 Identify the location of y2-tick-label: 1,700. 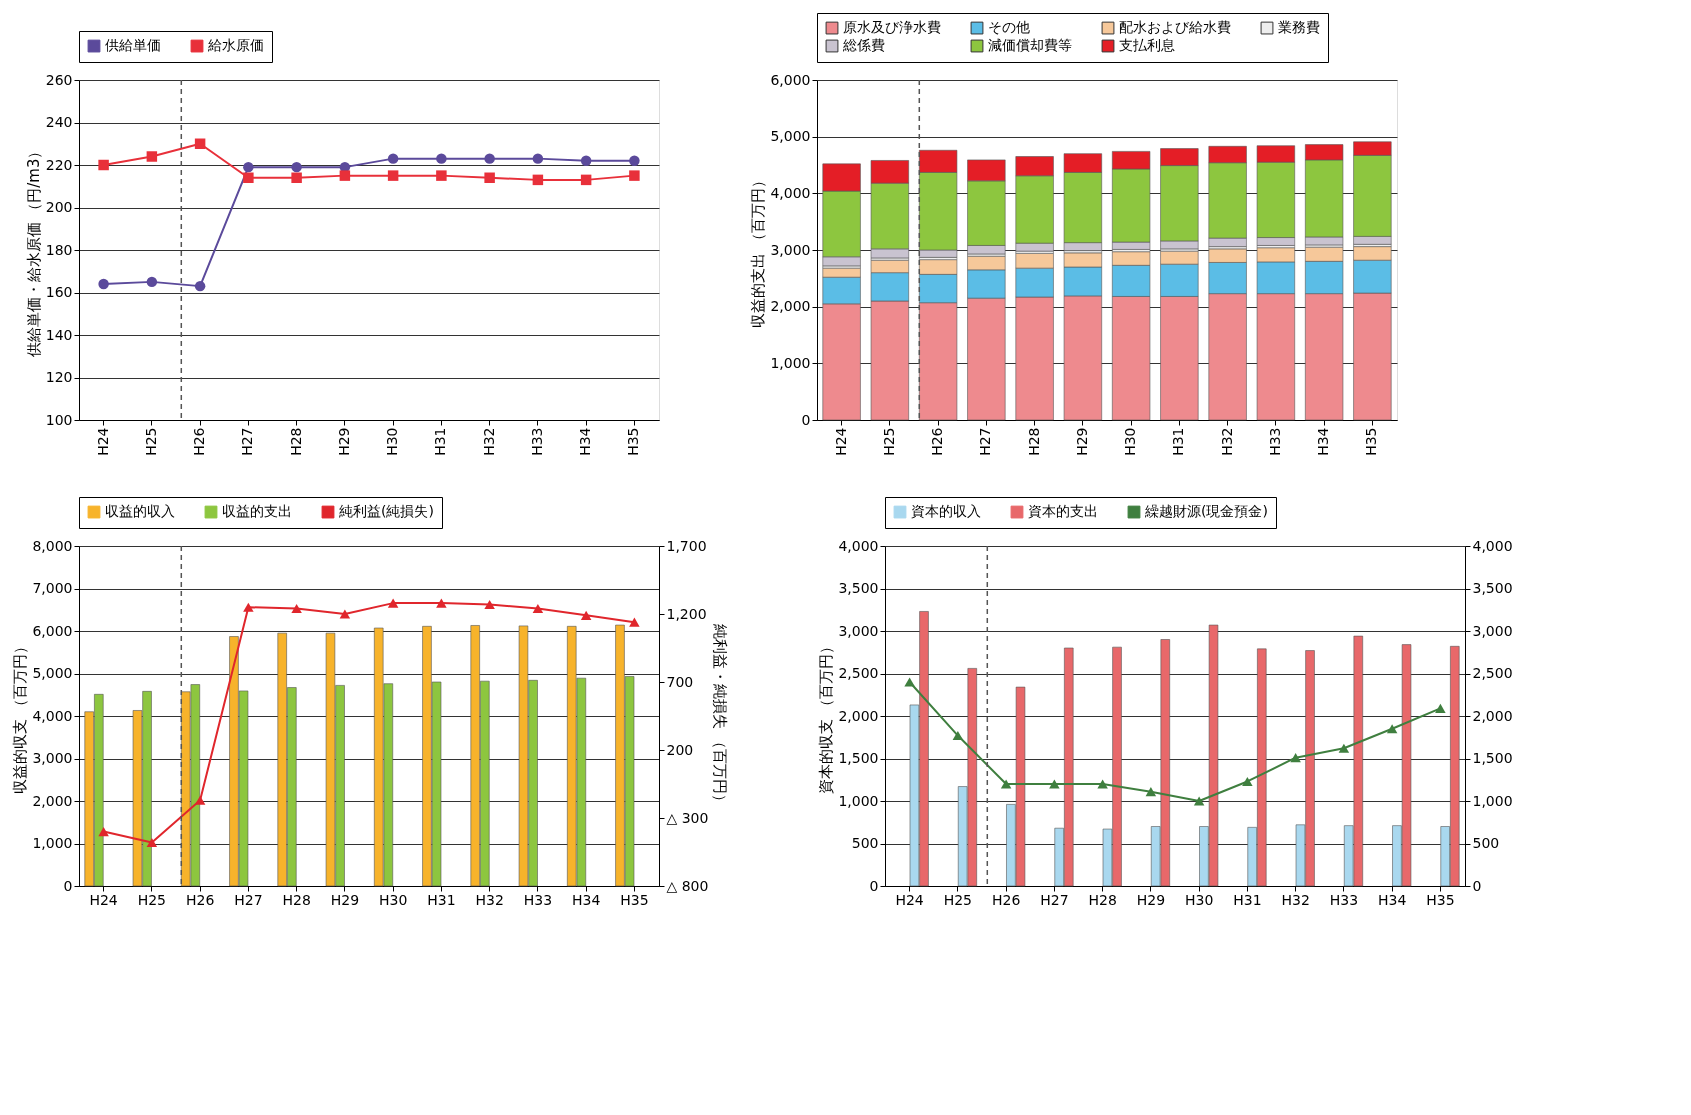
(686, 545).